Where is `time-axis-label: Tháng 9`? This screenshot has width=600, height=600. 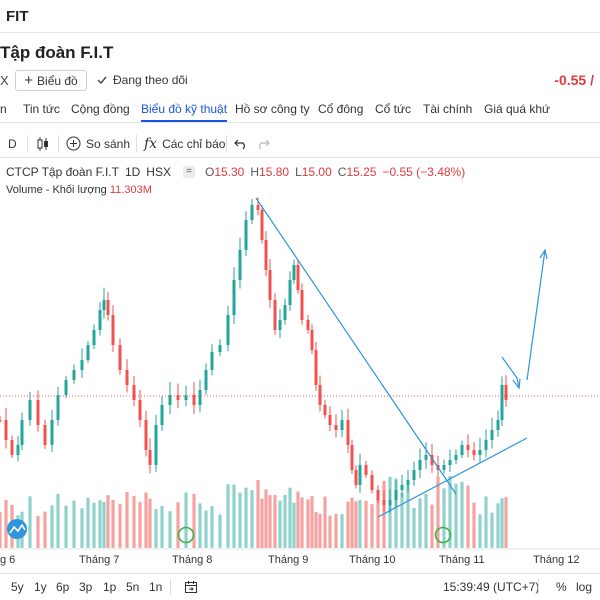
time-axis-label: Tháng 9 is located at coordinates (288, 560).